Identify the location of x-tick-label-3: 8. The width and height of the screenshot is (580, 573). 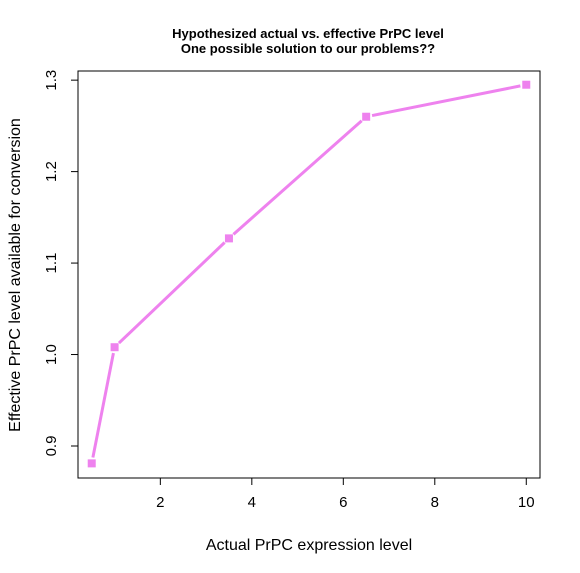
(435, 502).